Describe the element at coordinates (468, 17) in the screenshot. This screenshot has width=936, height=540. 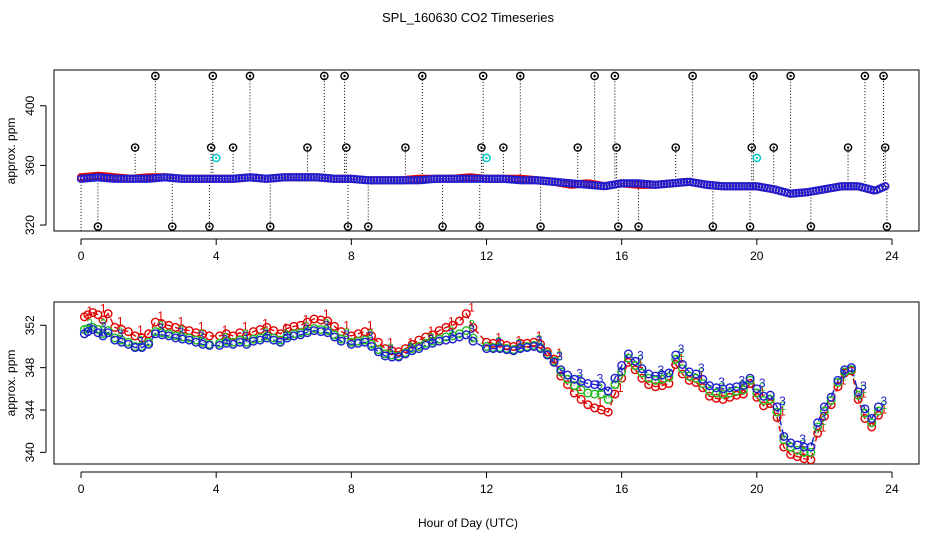
I see `chart-title: SPL_160630 CO2 Timeseries` at that location.